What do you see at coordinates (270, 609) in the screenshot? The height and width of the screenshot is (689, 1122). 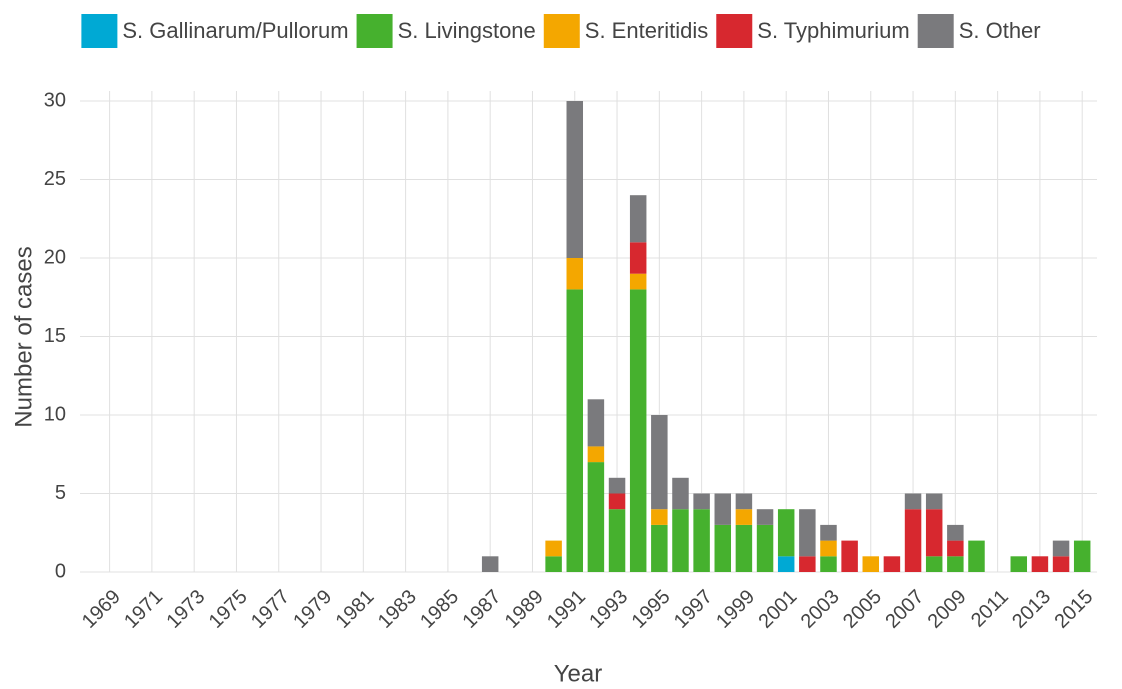 I see `x-tick-label: 1977` at bounding box center [270, 609].